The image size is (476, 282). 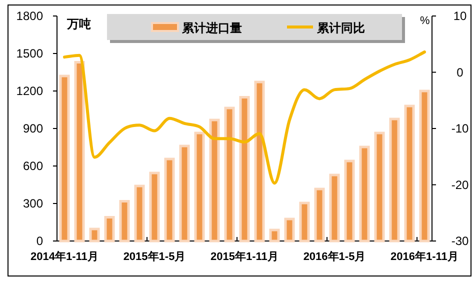 What do you see at coordinates (340, 28) in the screenshot?
I see `legend-label: 累计同比` at bounding box center [340, 28].